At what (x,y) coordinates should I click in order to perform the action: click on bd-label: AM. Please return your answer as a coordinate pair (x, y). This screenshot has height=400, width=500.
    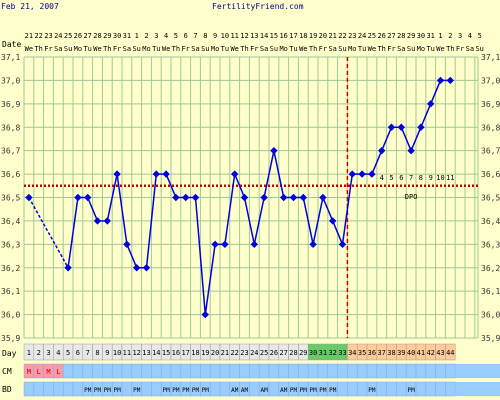
    Looking at the image, I should click on (284, 390).